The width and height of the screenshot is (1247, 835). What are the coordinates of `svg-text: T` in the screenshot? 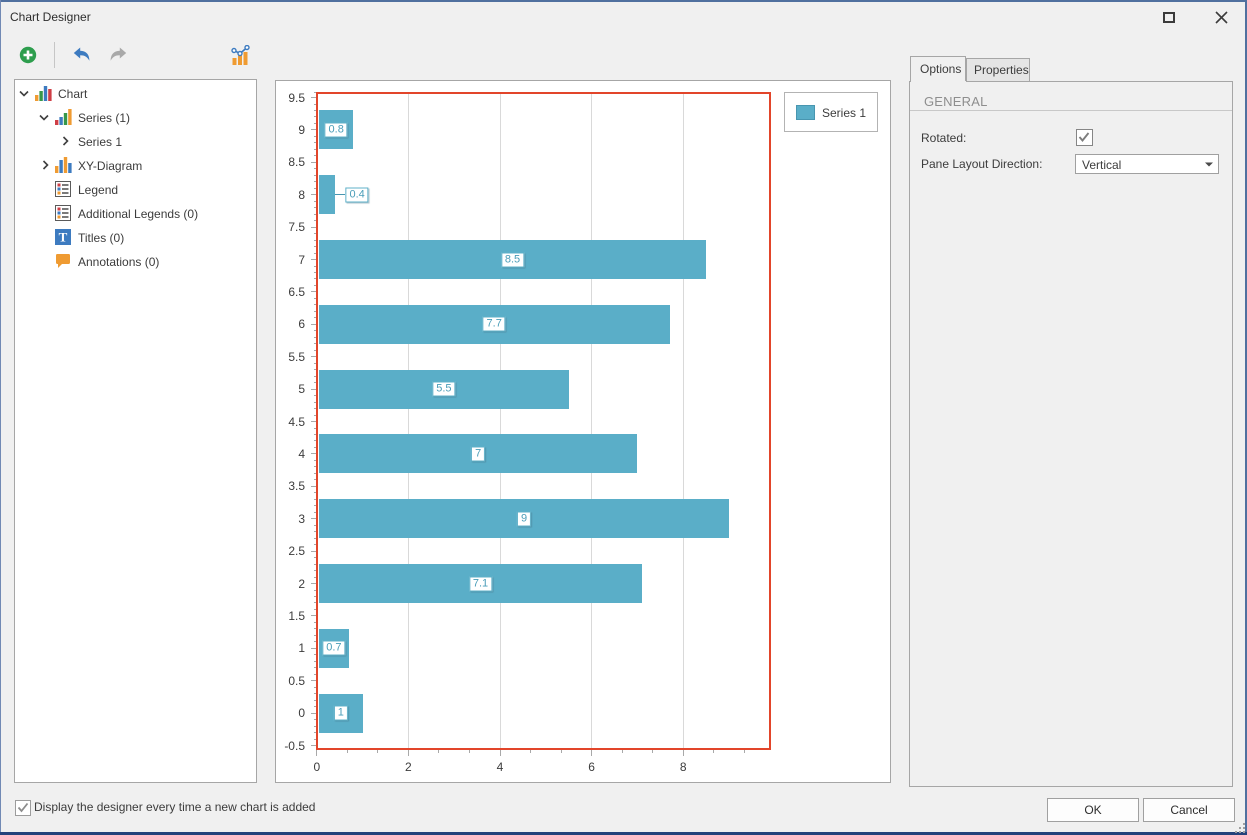 It's located at (63, 237).